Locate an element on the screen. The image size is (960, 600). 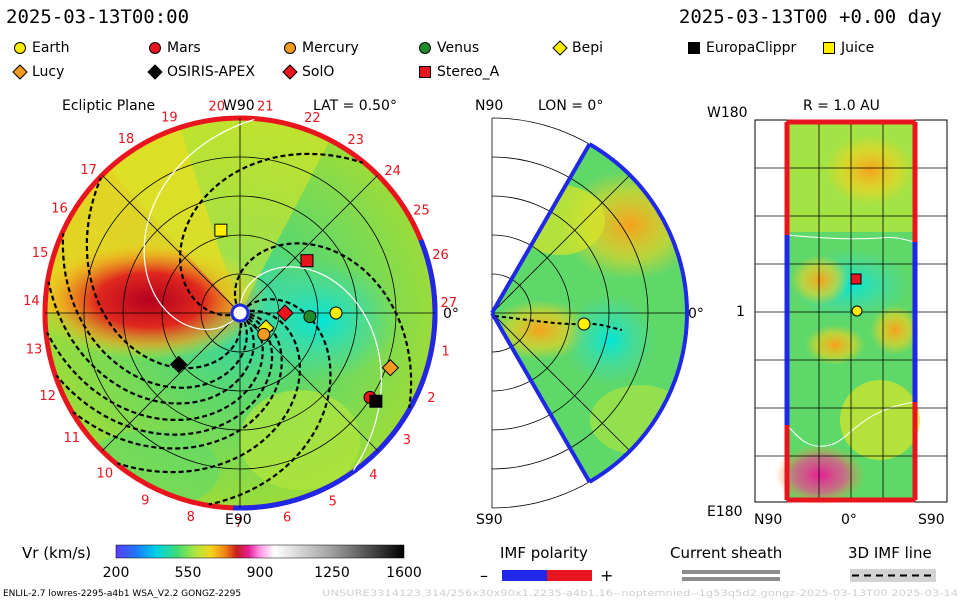
legend-item-osiris-apex: OSIRIS-APEX is located at coordinates (201, 72).